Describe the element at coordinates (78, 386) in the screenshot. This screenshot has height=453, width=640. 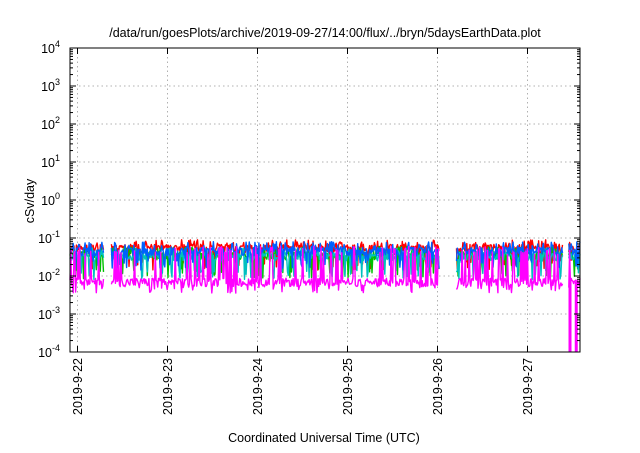
I see `x-tick-label: 2019-9-22` at that location.